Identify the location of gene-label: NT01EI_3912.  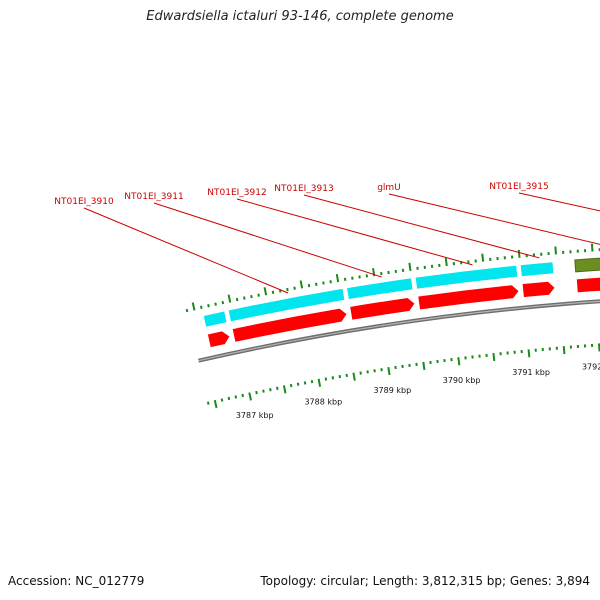
(236, 193).